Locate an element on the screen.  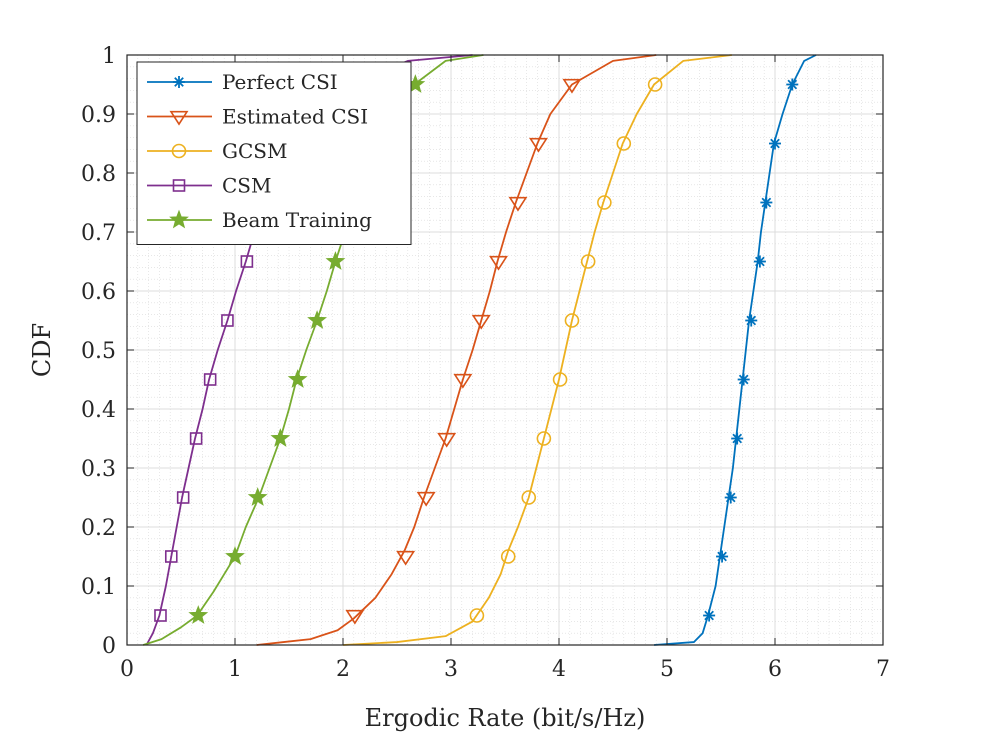
legend-label: CSM is located at coordinates (246, 186).